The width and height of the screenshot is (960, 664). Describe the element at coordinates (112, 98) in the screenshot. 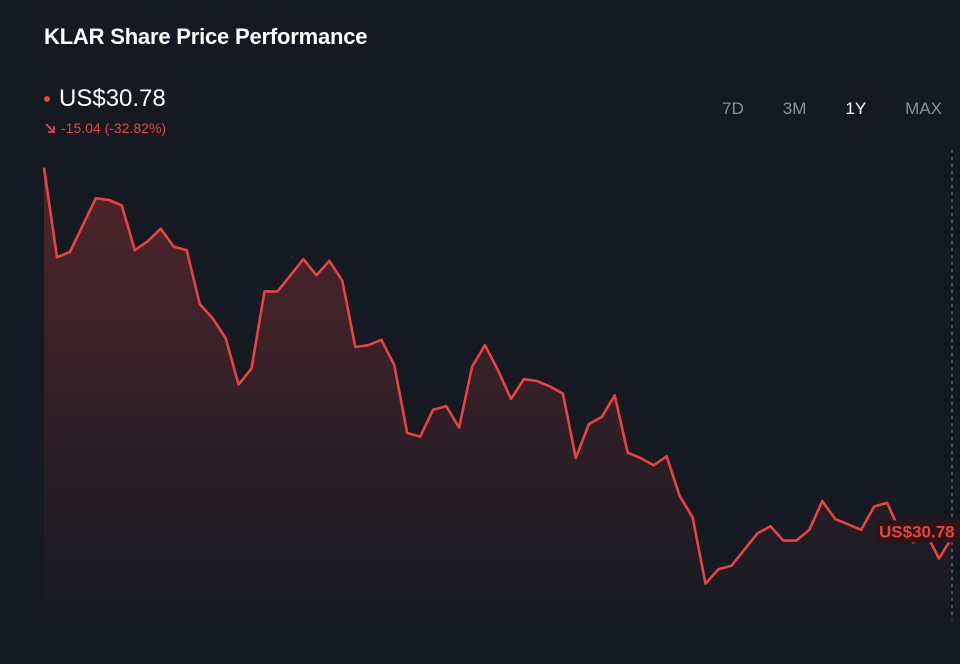

I see `current-price: US$30.78` at that location.